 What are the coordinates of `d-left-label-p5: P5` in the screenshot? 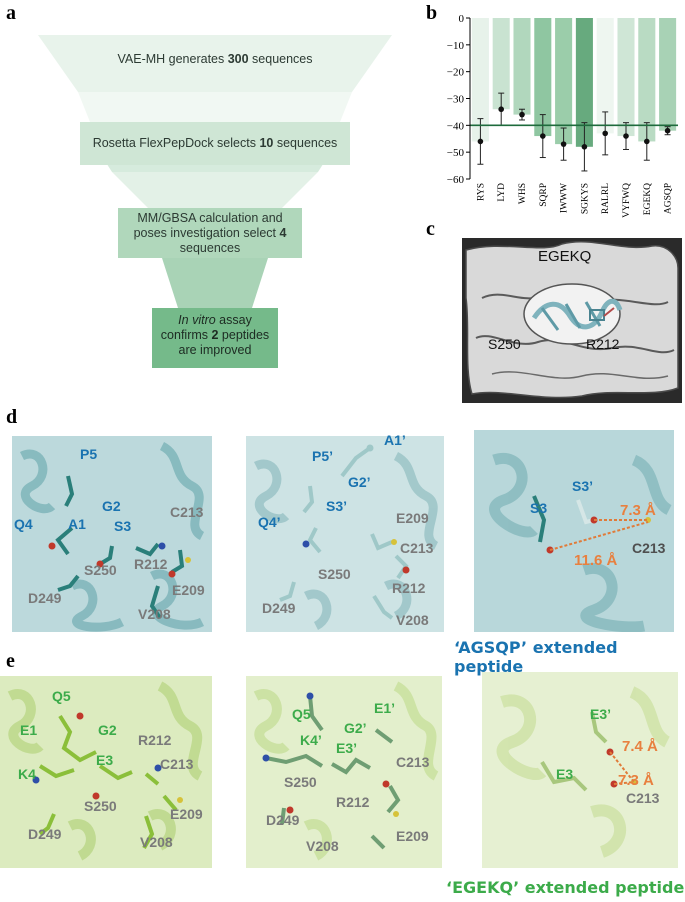 It's located at (89, 454).